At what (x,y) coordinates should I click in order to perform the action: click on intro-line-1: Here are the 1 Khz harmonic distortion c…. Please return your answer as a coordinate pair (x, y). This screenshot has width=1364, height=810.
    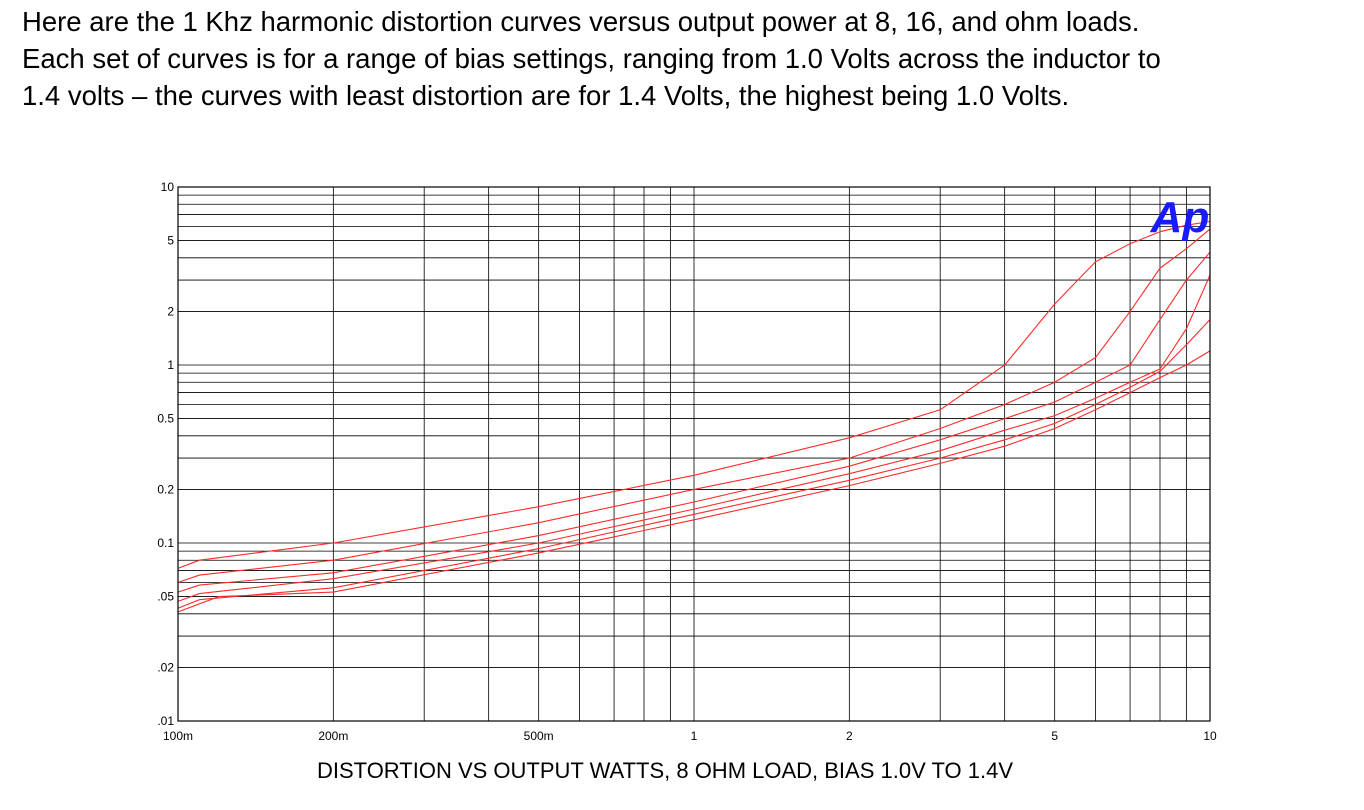
    Looking at the image, I should click on (581, 21).